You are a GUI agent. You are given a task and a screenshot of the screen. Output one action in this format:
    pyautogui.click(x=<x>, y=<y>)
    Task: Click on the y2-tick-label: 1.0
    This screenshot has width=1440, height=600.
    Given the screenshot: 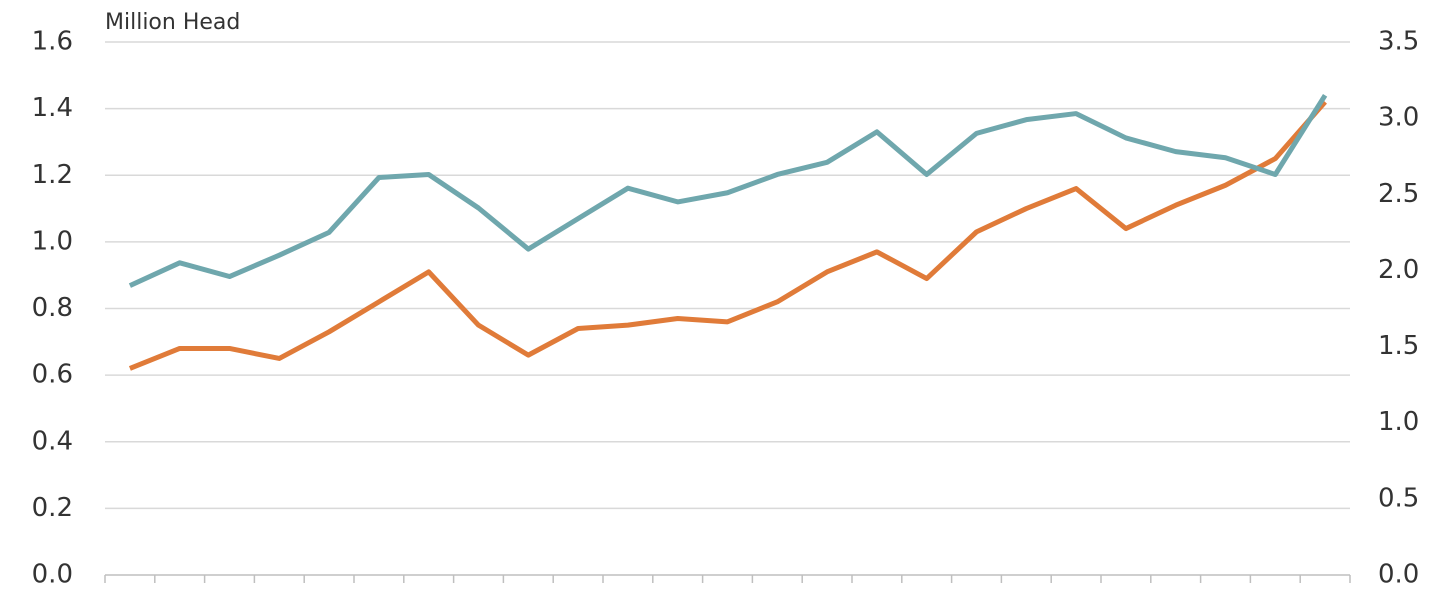 What is the action you would take?
    pyautogui.click(x=1398, y=422)
    